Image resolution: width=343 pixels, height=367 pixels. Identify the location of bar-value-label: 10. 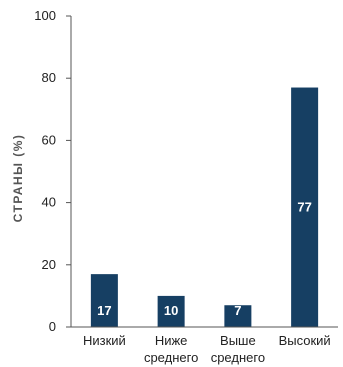
(171, 310).